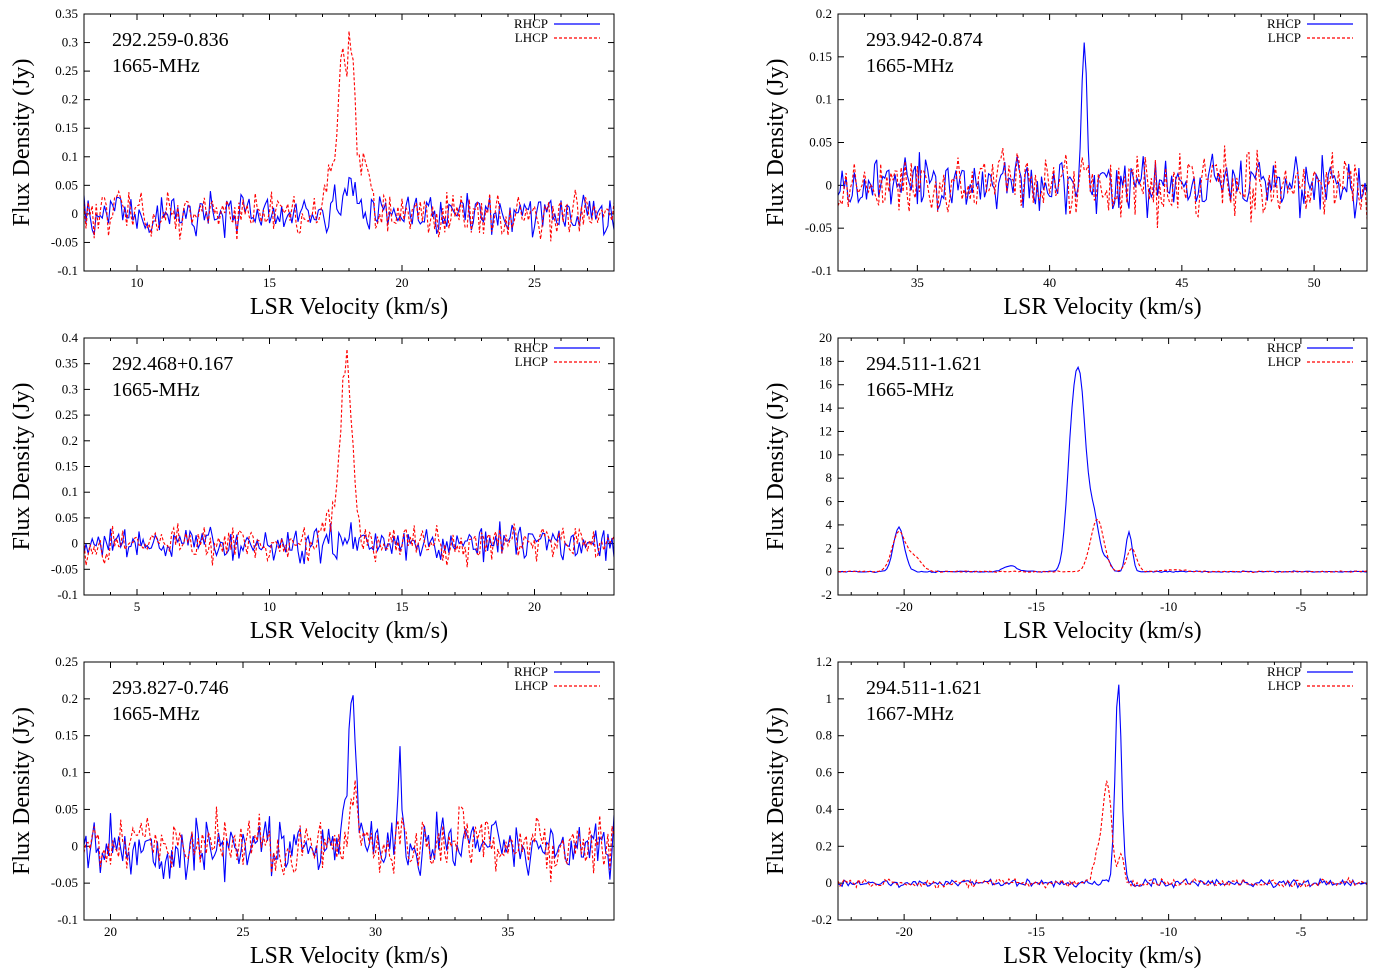  What do you see at coordinates (70, 42) in the screenshot?
I see `y-tick-label: 0.3` at bounding box center [70, 42].